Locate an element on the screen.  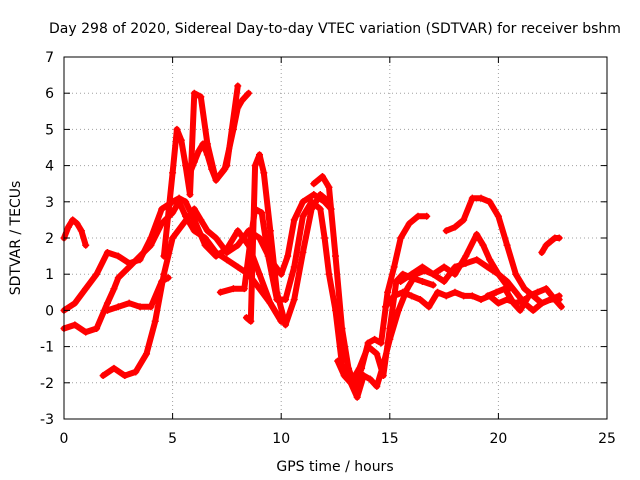
y-tick-label: 5 is located at coordinates (49, 130).